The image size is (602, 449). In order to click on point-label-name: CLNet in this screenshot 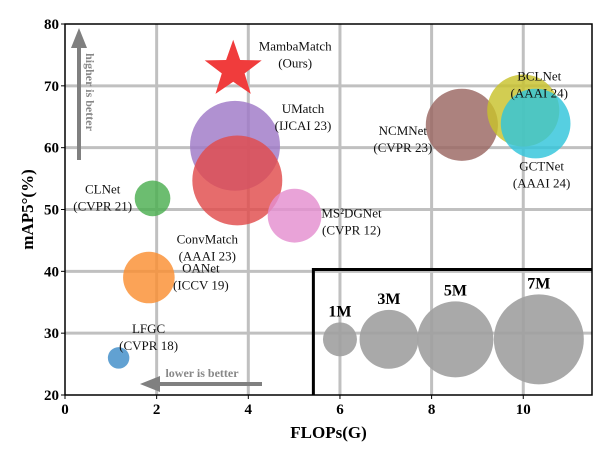, I will do `click(103, 188)`.